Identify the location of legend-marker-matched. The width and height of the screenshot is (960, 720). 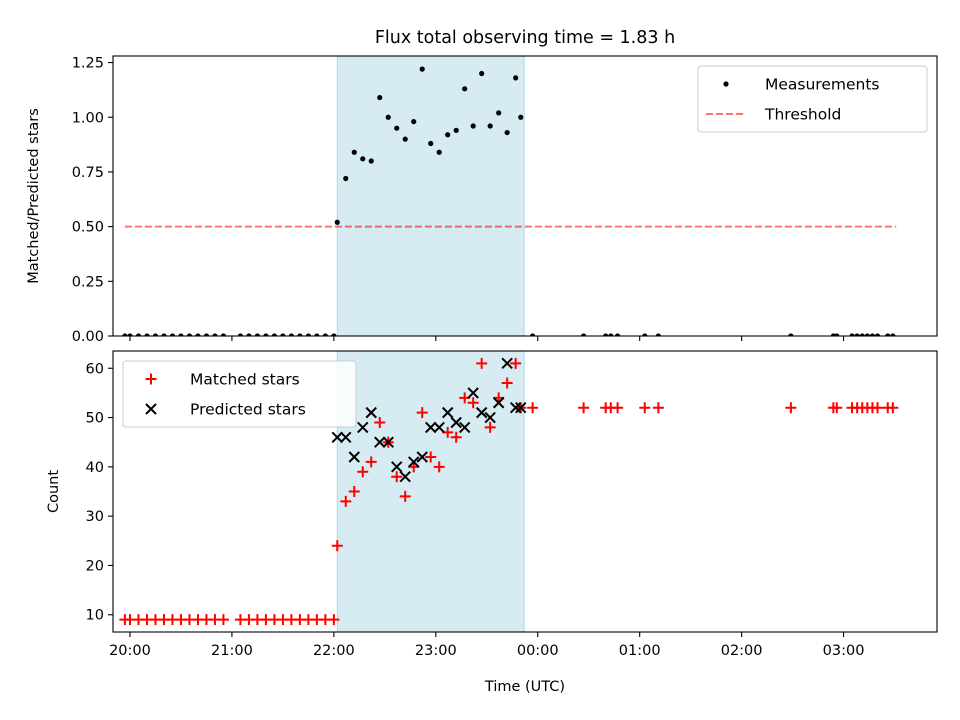
(151, 379).